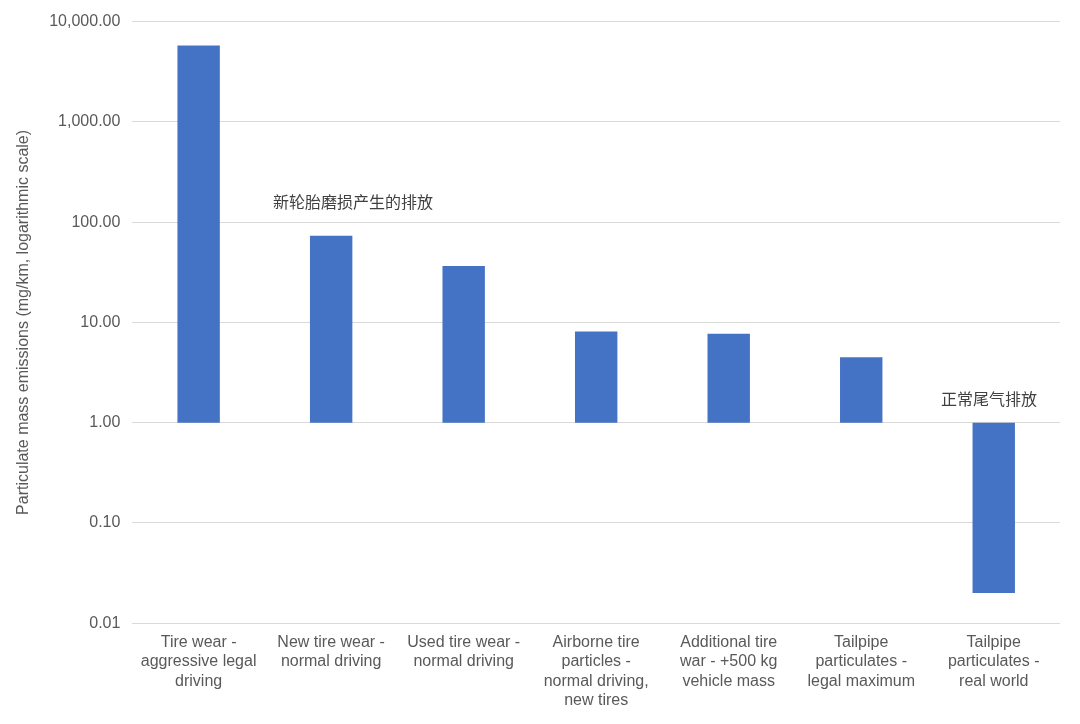  I want to click on x-tick-label: Additional tire war - +500 kg vehicle mass, so click(728, 661).